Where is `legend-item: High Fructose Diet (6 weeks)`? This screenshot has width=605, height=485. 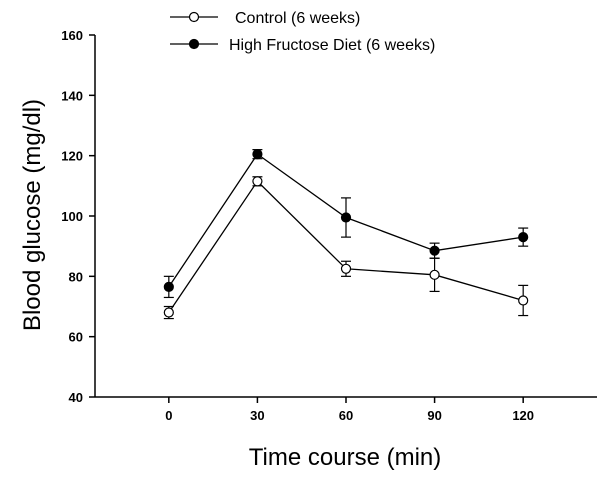
legend-item: High Fructose Diet (6 weeks) is located at coordinates (302, 45).